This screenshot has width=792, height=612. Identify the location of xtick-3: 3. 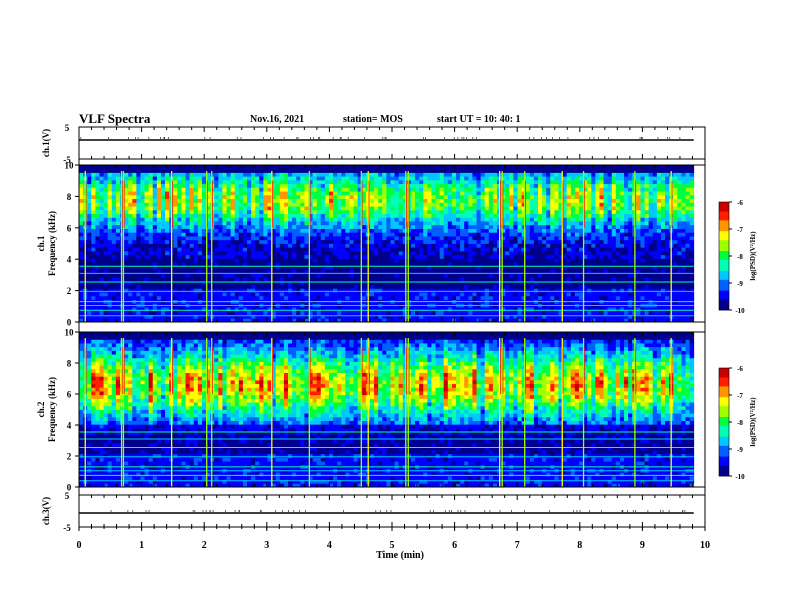
(266, 545).